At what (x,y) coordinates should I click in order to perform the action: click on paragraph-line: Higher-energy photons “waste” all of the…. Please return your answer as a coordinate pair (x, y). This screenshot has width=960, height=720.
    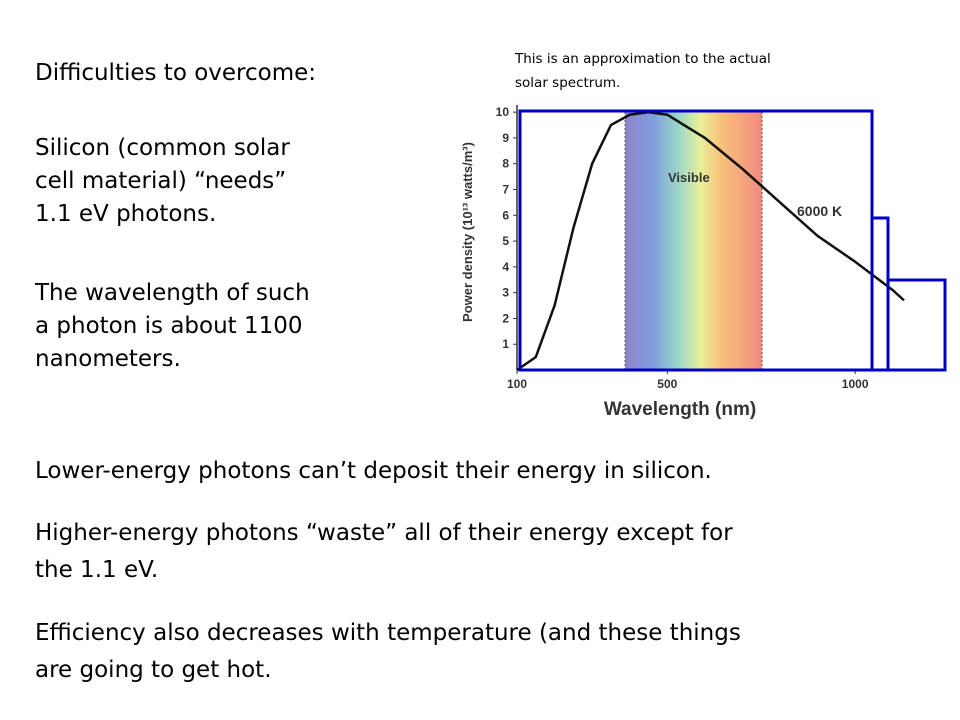
    Looking at the image, I should click on (384, 533).